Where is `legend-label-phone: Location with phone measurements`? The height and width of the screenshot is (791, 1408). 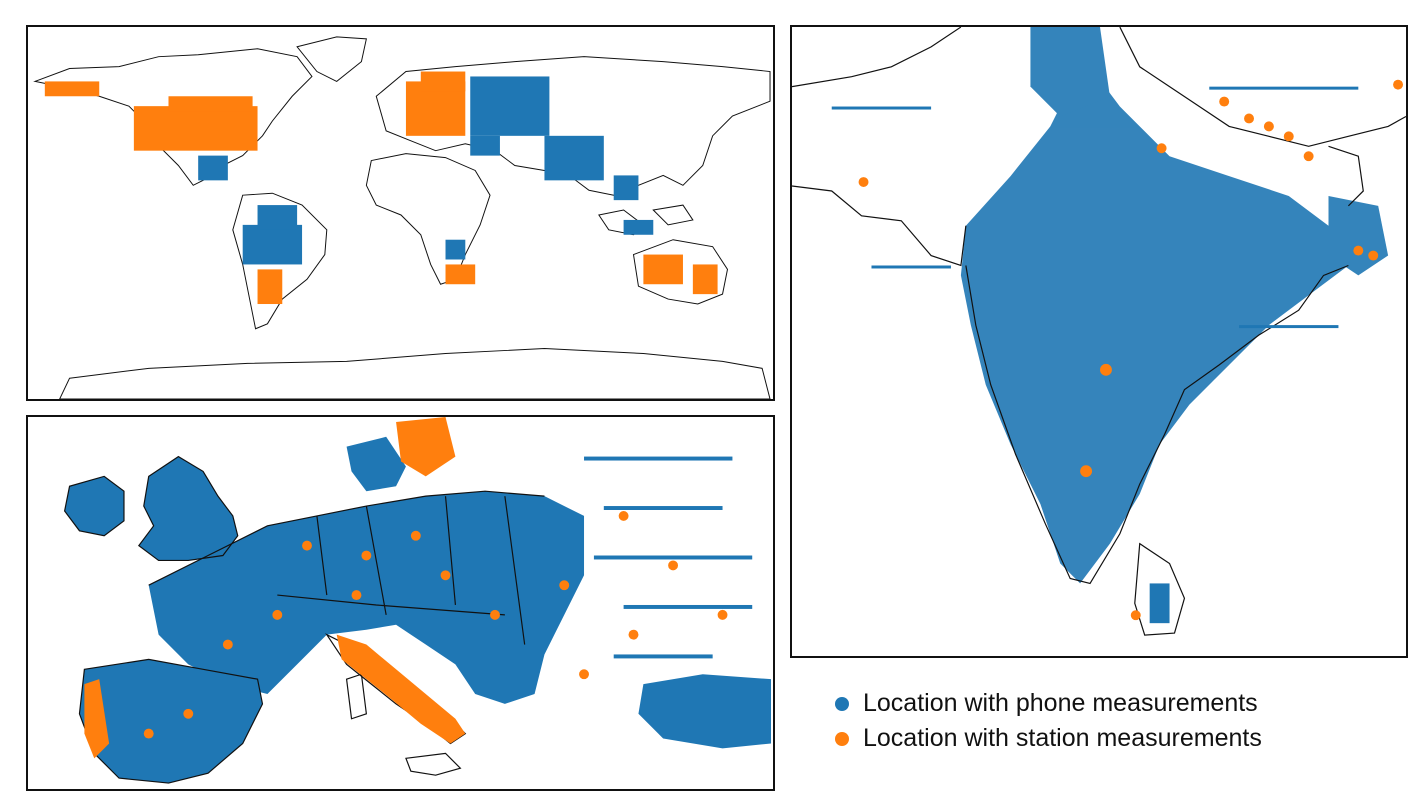
legend-label-phone: Location with phone measurements is located at coordinates (1060, 703).